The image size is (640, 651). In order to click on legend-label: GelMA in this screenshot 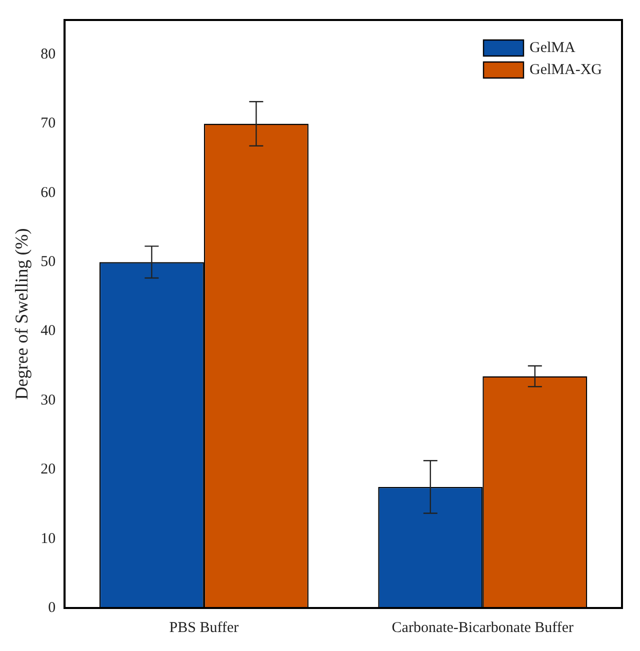, I will do `click(553, 48)`.